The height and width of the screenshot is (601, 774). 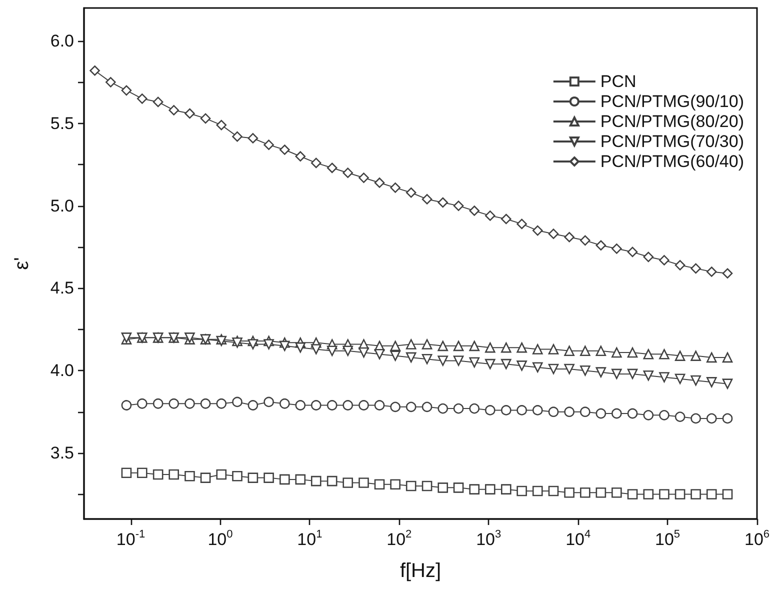 I want to click on y-tick-label: 3.5, so click(x=62, y=453).